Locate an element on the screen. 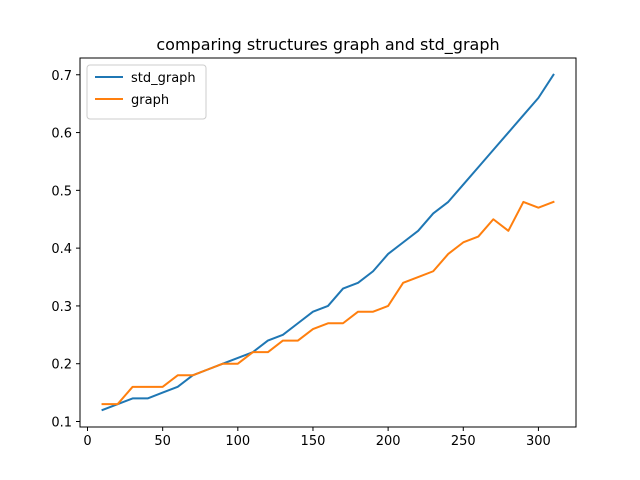 Image resolution: width=640 pixels, height=480 pixels. y-tick-label: 0.6 is located at coordinates (61, 134).